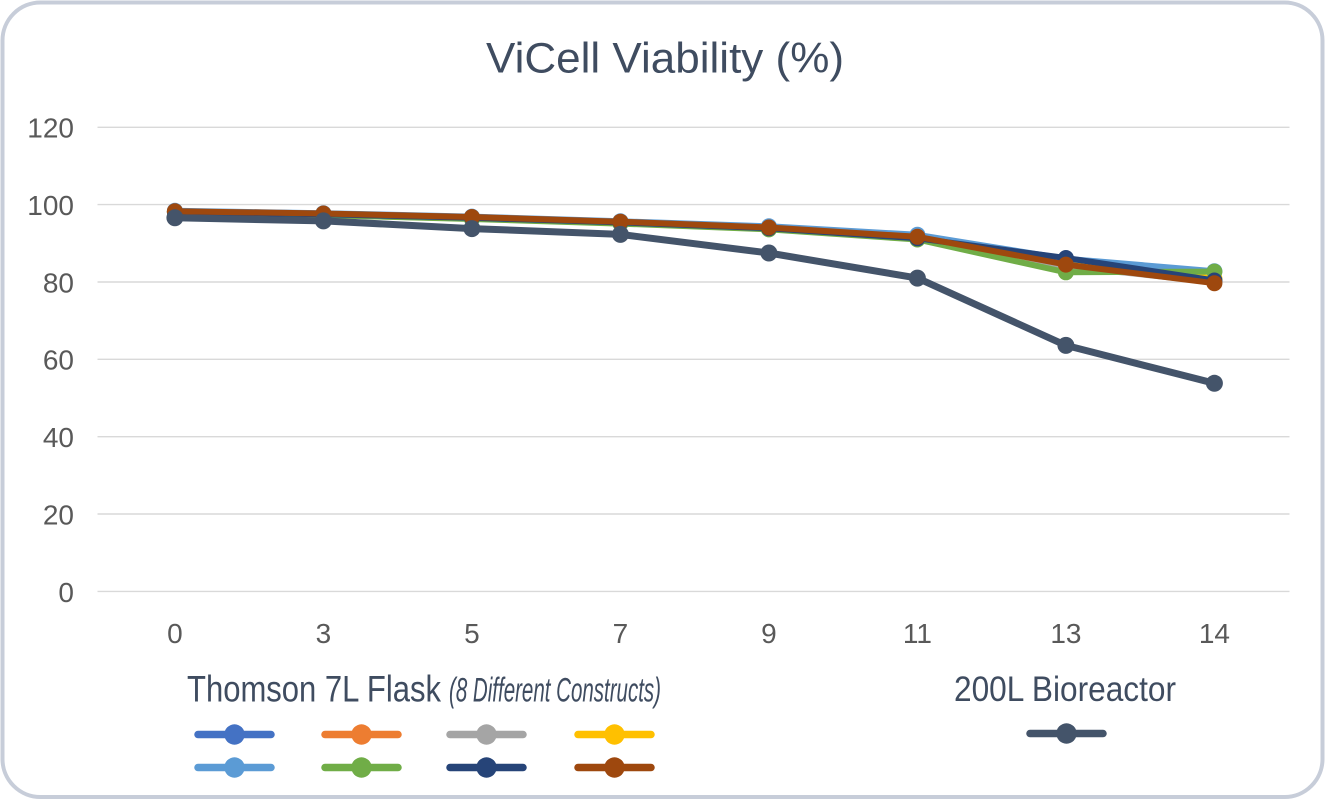 The height and width of the screenshot is (800, 1328). Describe the element at coordinates (324, 633) in the screenshot. I see `svg-text: 3` at that location.